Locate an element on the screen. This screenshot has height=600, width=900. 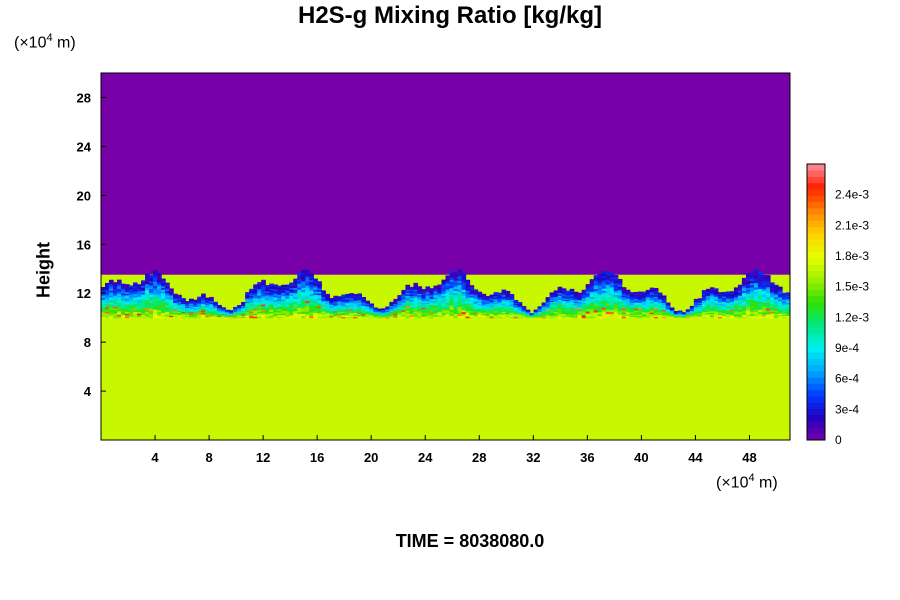
time-label: TIME = is located at coordinates (425, 541).